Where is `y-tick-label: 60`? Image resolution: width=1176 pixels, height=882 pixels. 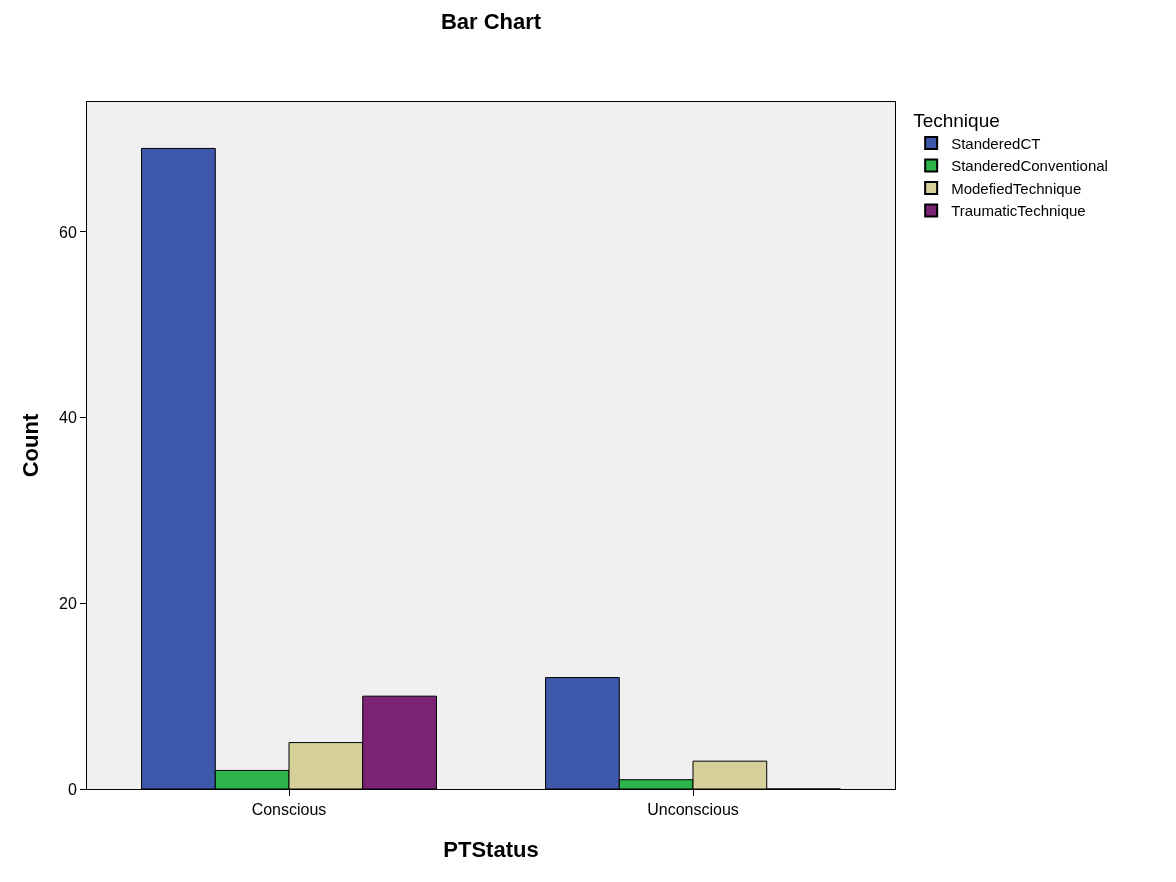 y-tick-label: 60 is located at coordinates (68, 232).